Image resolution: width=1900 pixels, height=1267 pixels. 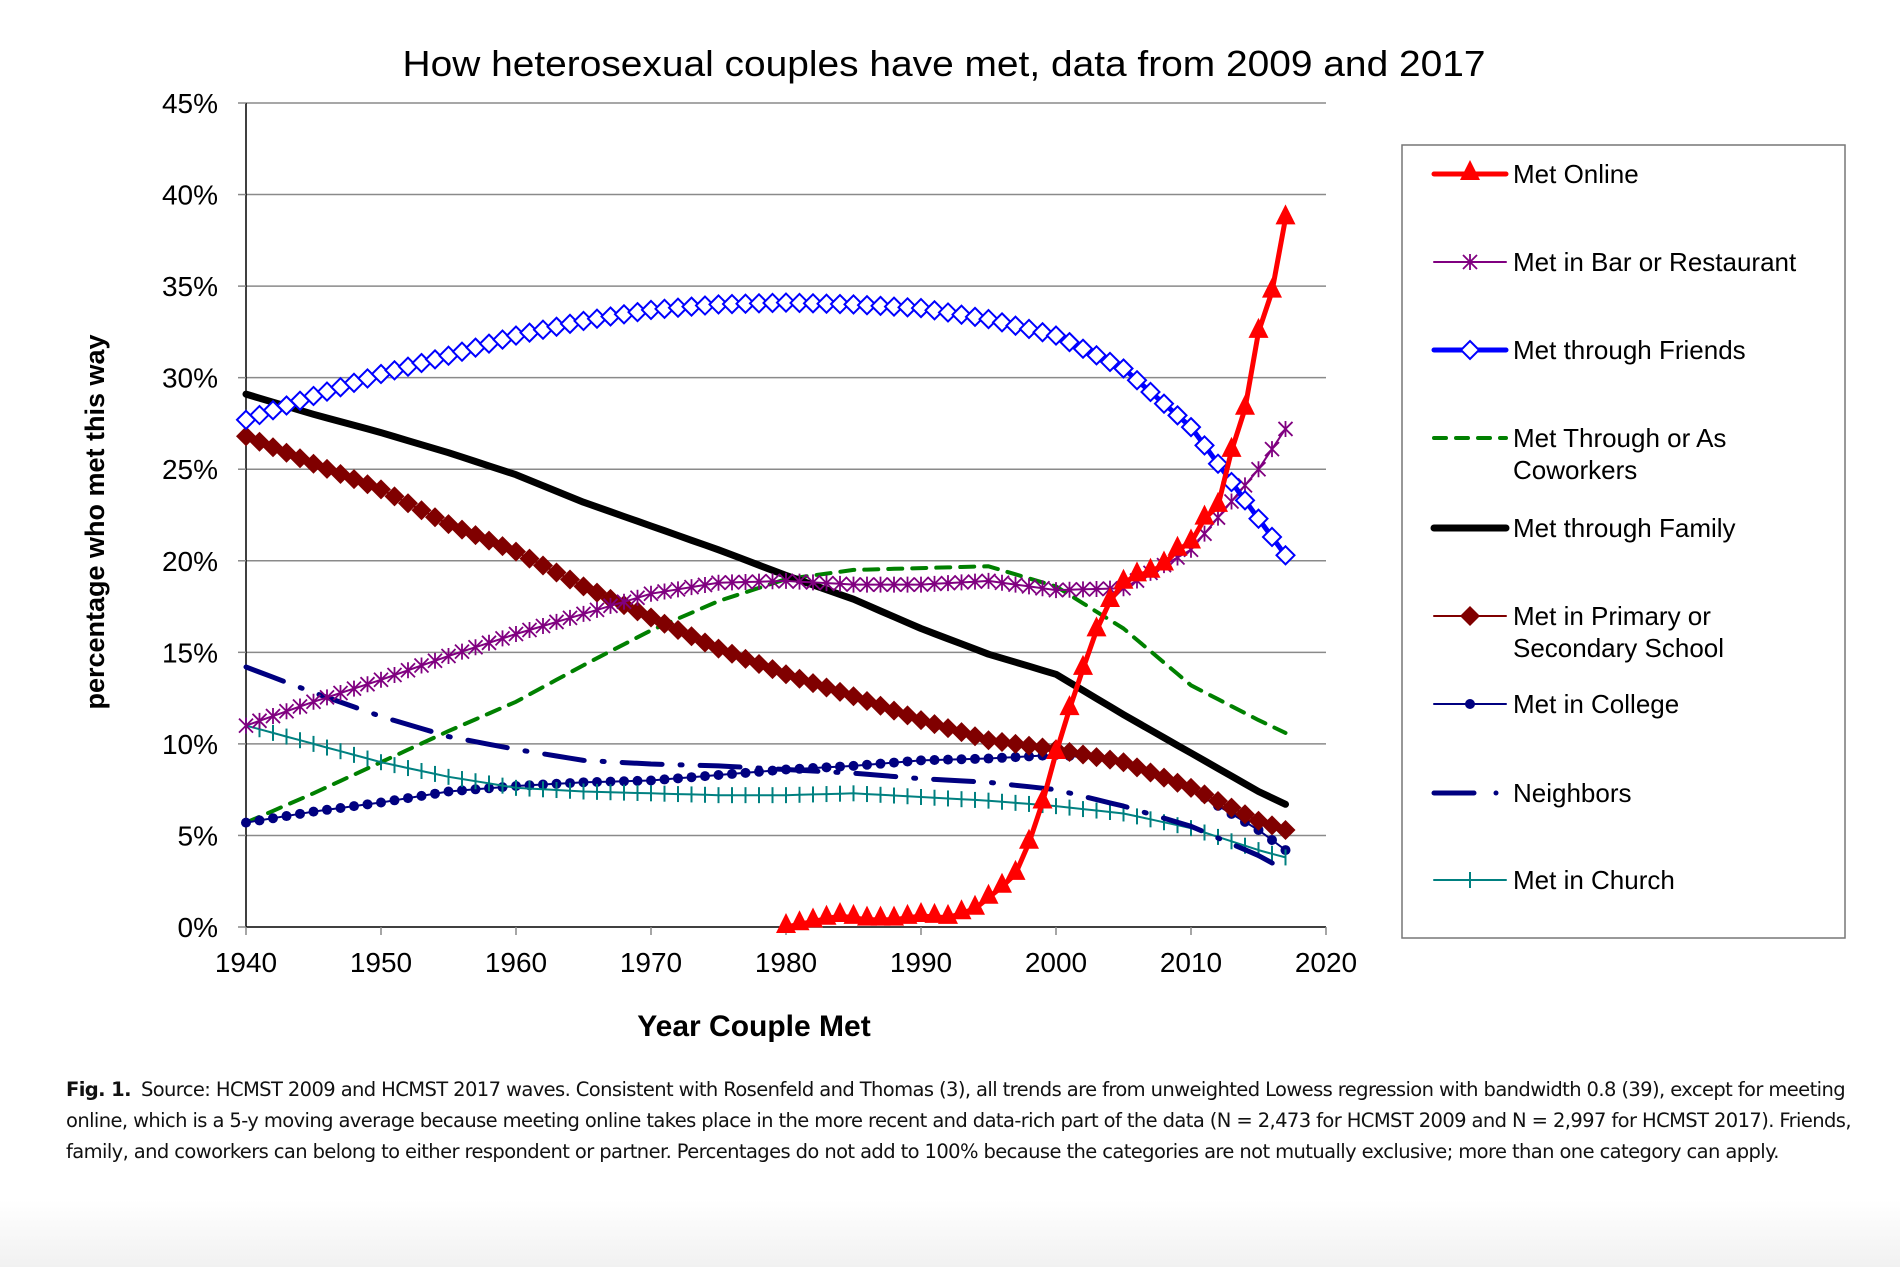 I want to click on legend-label: Met Online, so click(x=1576, y=174).